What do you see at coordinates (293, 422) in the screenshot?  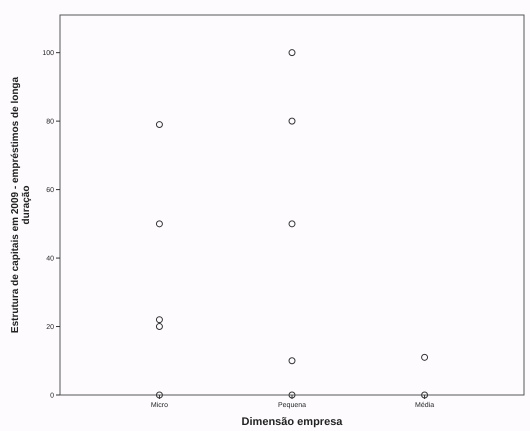 I see `x-axis-title: Dimensão empresa` at bounding box center [293, 422].